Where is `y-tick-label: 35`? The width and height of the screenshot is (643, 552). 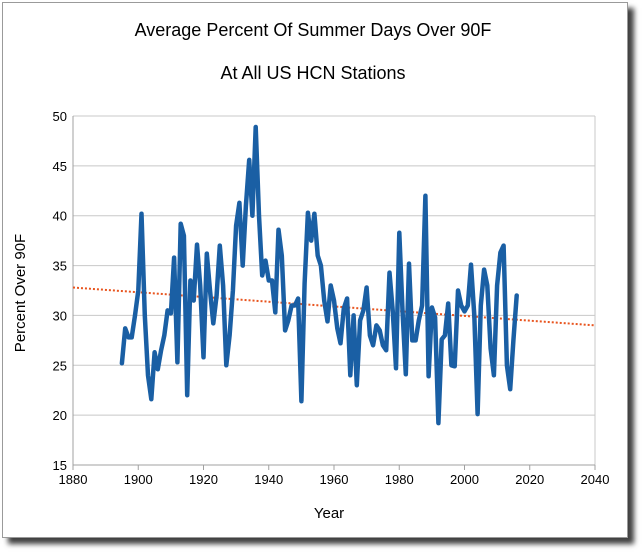 y-tick-label: 35 is located at coordinates (60, 266).